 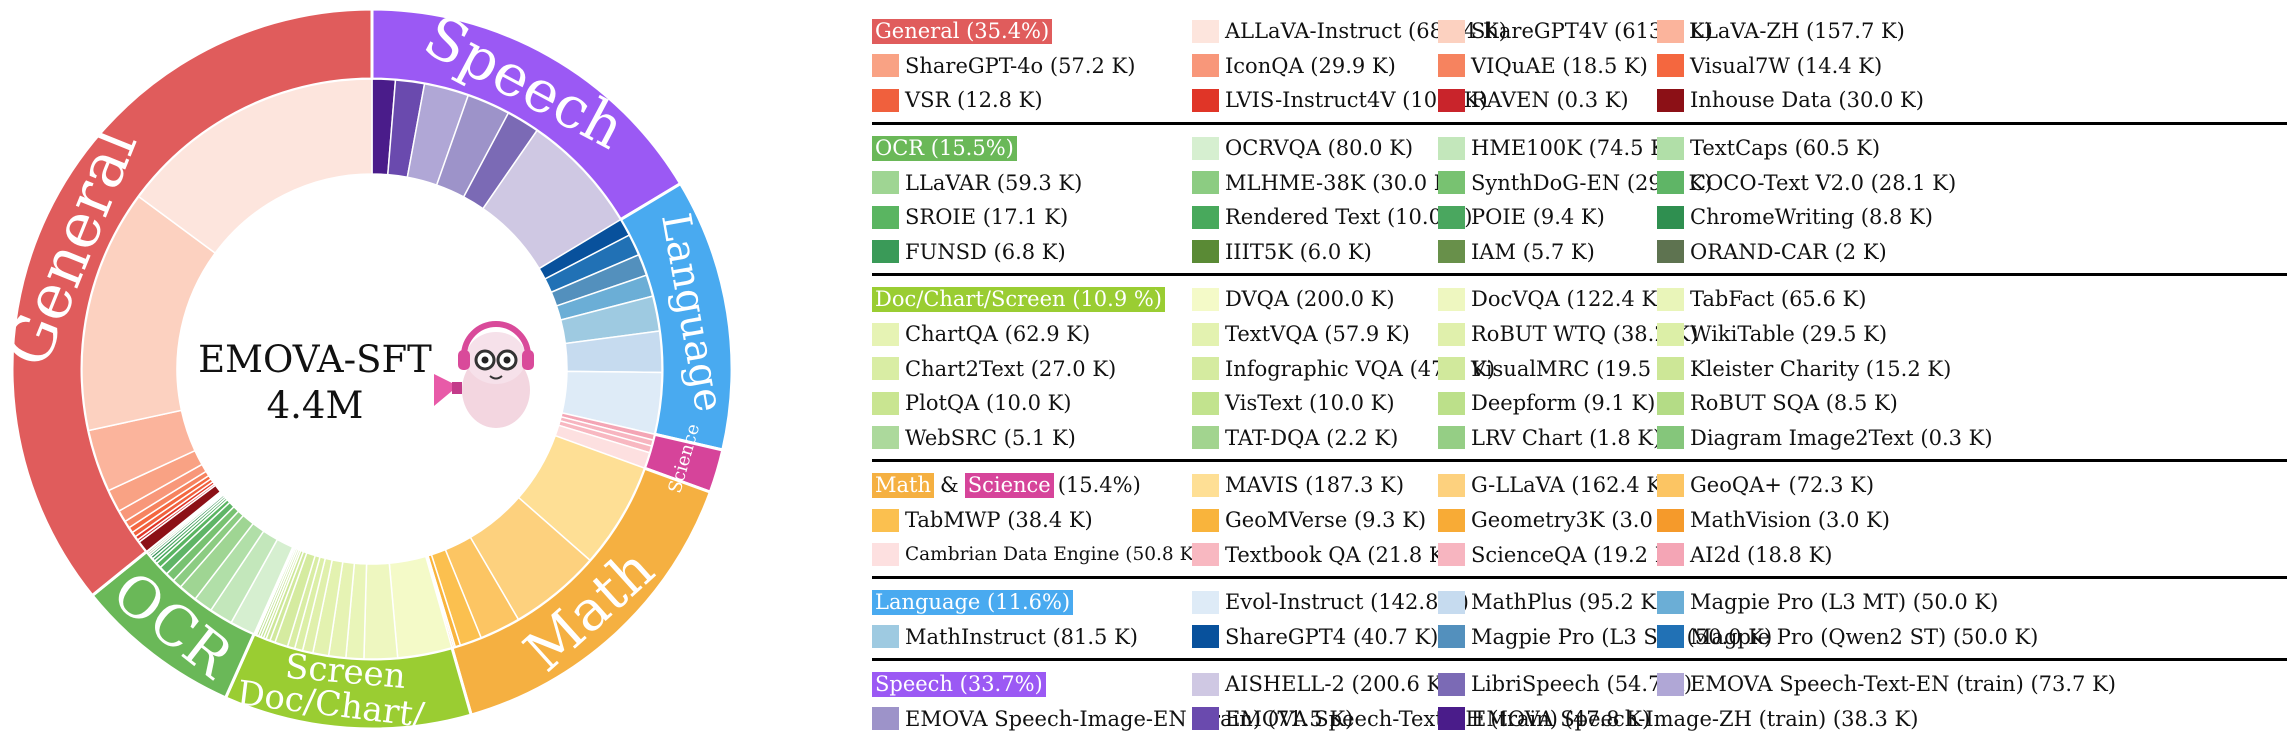 What do you see at coordinates (1841, 437) in the screenshot?
I see `legend-label: Diagram Image2Text (0.3 K)` at bounding box center [1841, 437].